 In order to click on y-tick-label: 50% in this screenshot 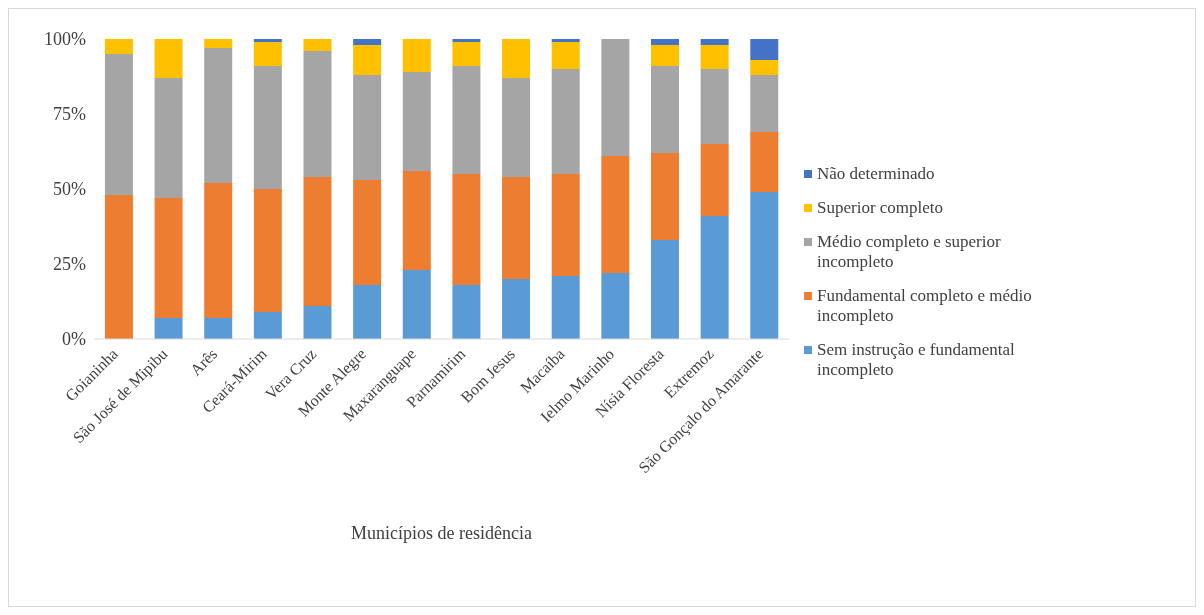, I will do `click(69, 189)`.